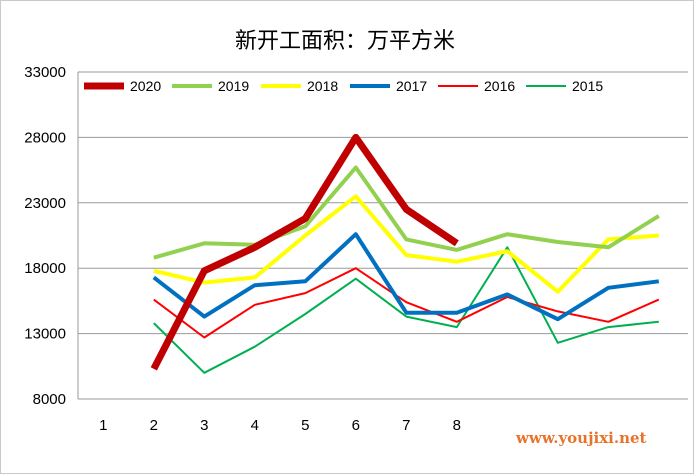 This screenshot has width=696, height=476. What do you see at coordinates (406, 425) in the screenshot?
I see `x-tick-label: 7` at bounding box center [406, 425].